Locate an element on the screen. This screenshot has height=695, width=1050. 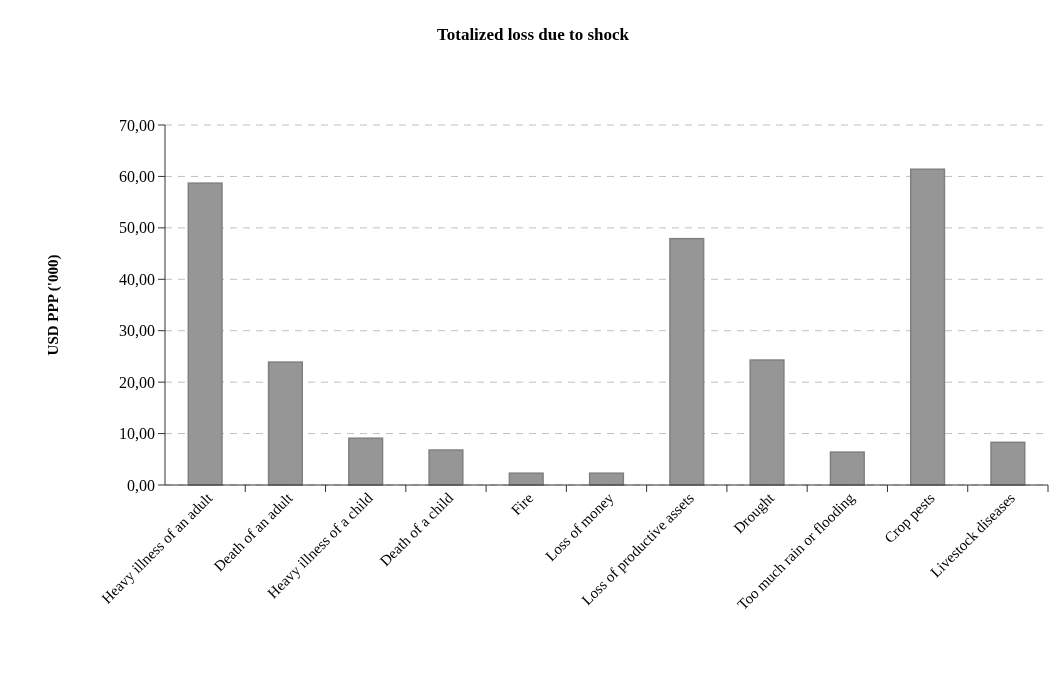
y-tick-label: 60,00 is located at coordinates (137, 177).